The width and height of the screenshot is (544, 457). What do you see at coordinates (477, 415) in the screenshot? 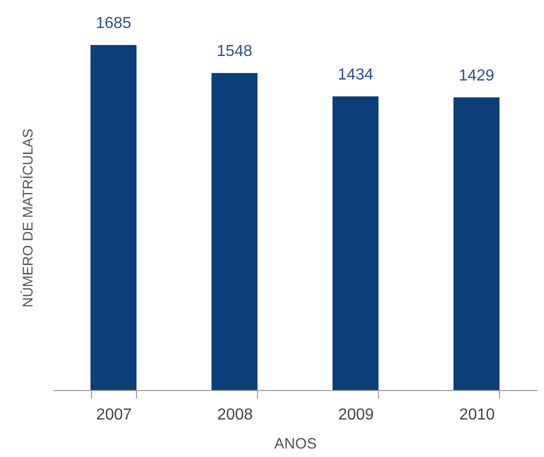
I see `x-tick-label: 2010` at bounding box center [477, 415].